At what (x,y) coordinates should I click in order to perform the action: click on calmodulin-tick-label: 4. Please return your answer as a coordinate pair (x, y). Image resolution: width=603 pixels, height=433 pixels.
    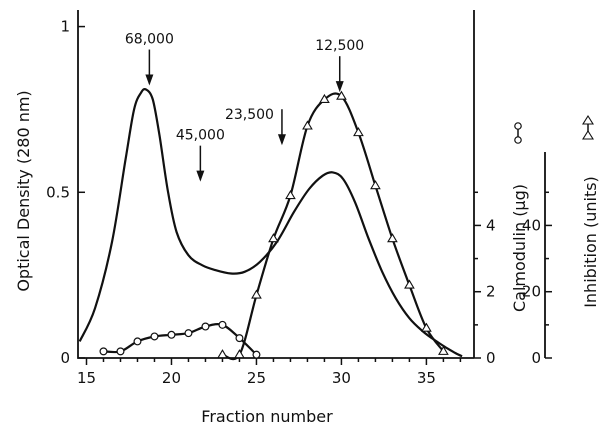
    Looking at the image, I should click on (491, 225).